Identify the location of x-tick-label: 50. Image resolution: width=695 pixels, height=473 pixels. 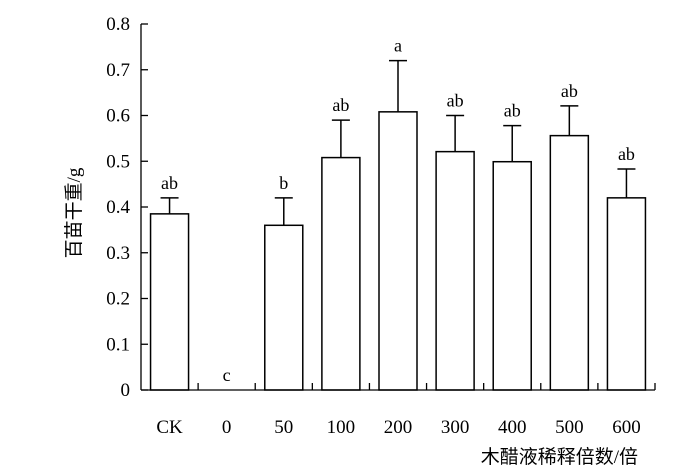
(283, 427).